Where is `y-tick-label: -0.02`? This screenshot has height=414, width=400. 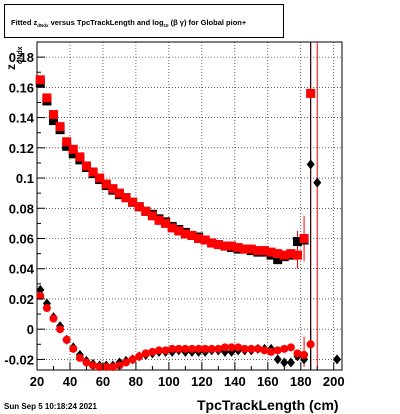 y-tick-label: -0.02 is located at coordinates (19, 359).